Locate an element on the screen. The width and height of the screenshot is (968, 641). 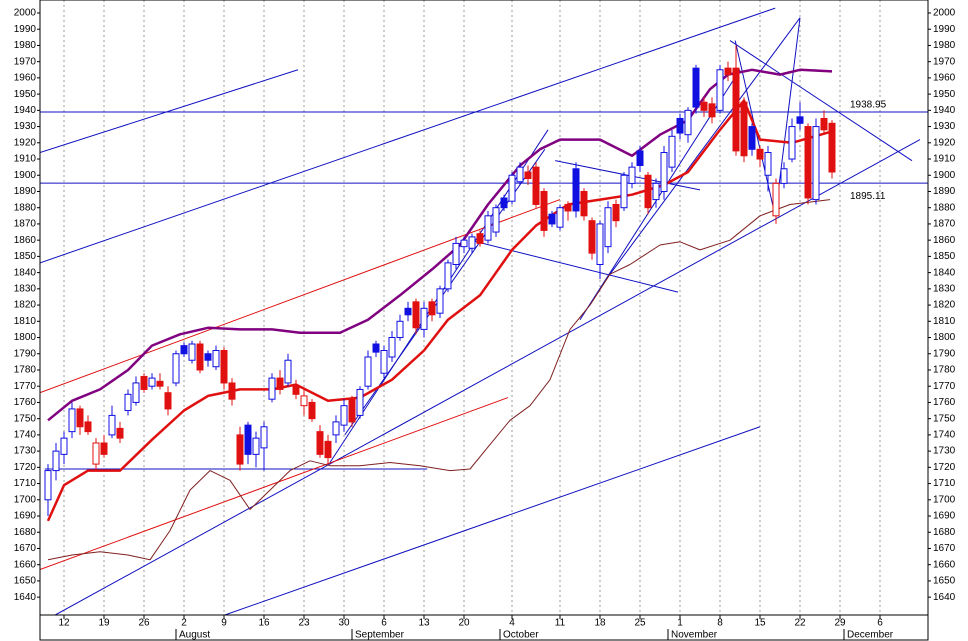
y-tick-label-left: 1680 is located at coordinates (25, 532).